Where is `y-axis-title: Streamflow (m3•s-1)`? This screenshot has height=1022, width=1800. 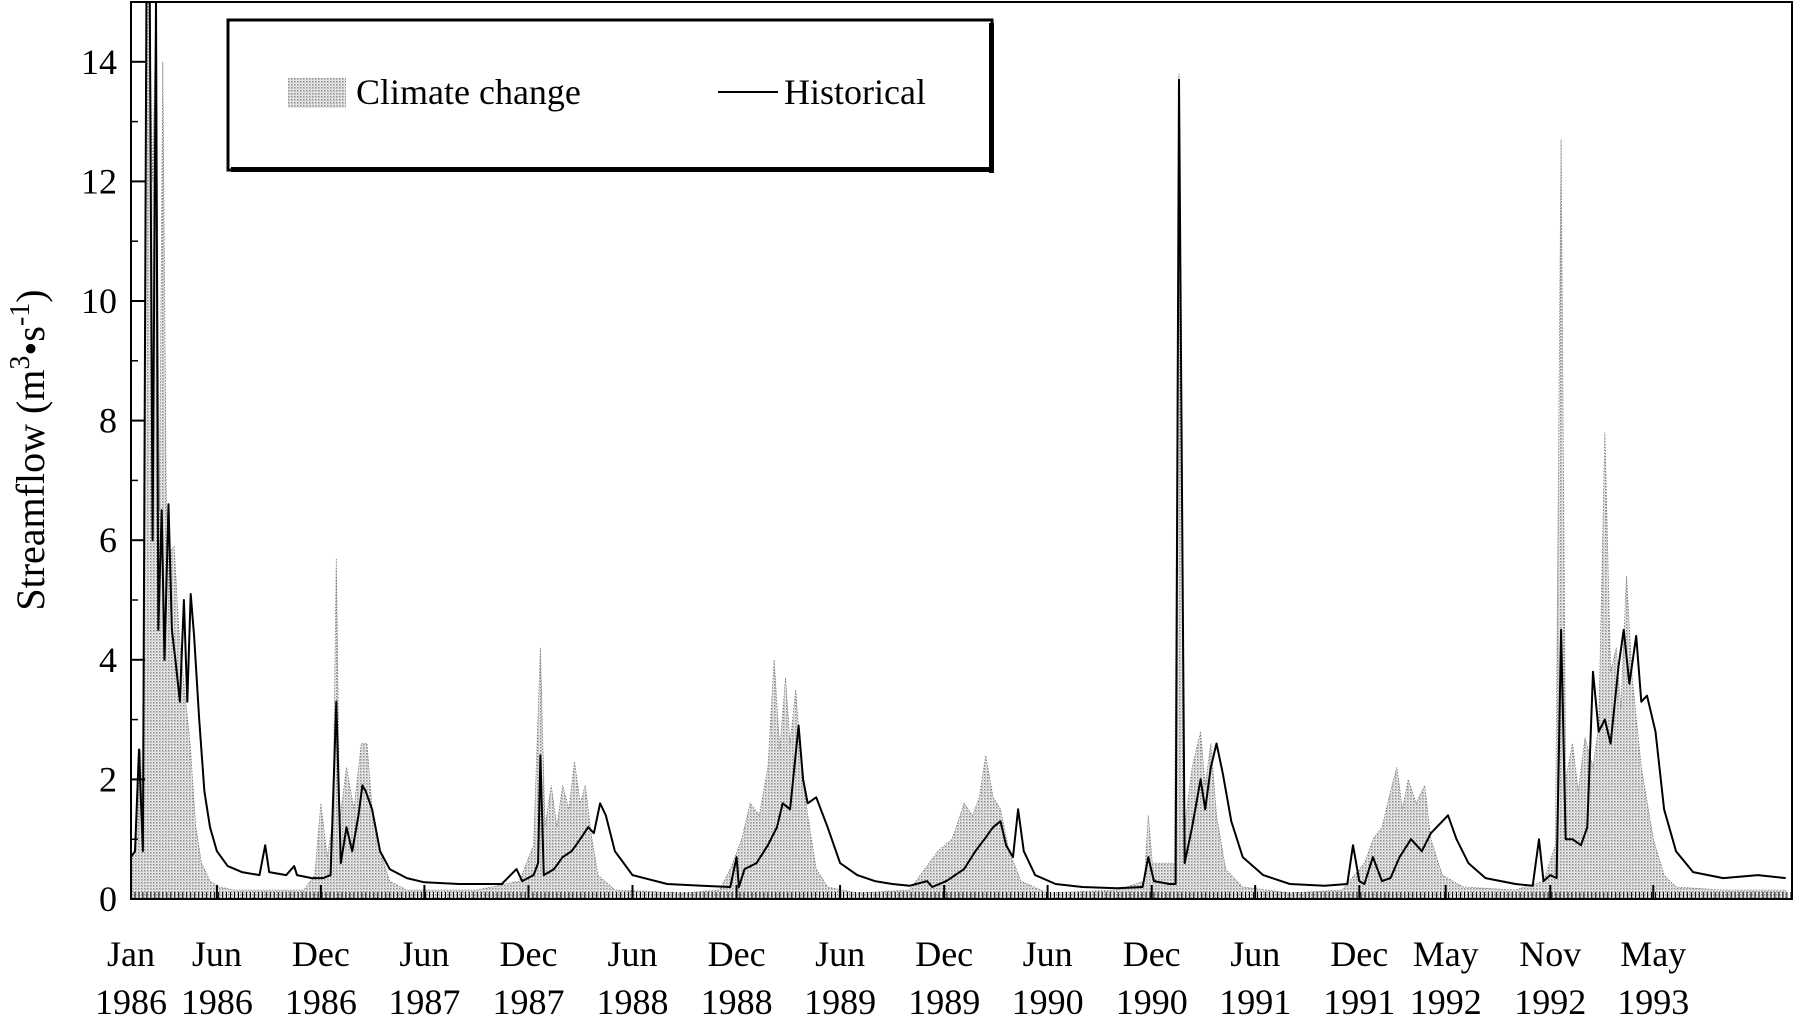 y-axis-title: Streamflow (m3•s-1) is located at coordinates (29, 449).